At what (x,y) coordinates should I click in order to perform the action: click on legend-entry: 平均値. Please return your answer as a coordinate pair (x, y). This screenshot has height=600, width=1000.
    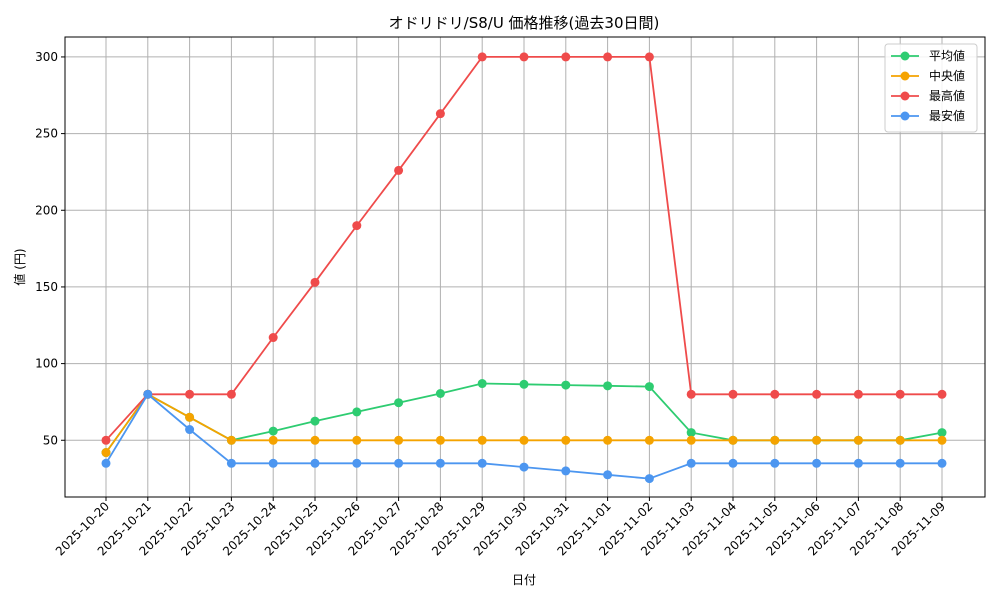
    Looking at the image, I should click on (928, 55).